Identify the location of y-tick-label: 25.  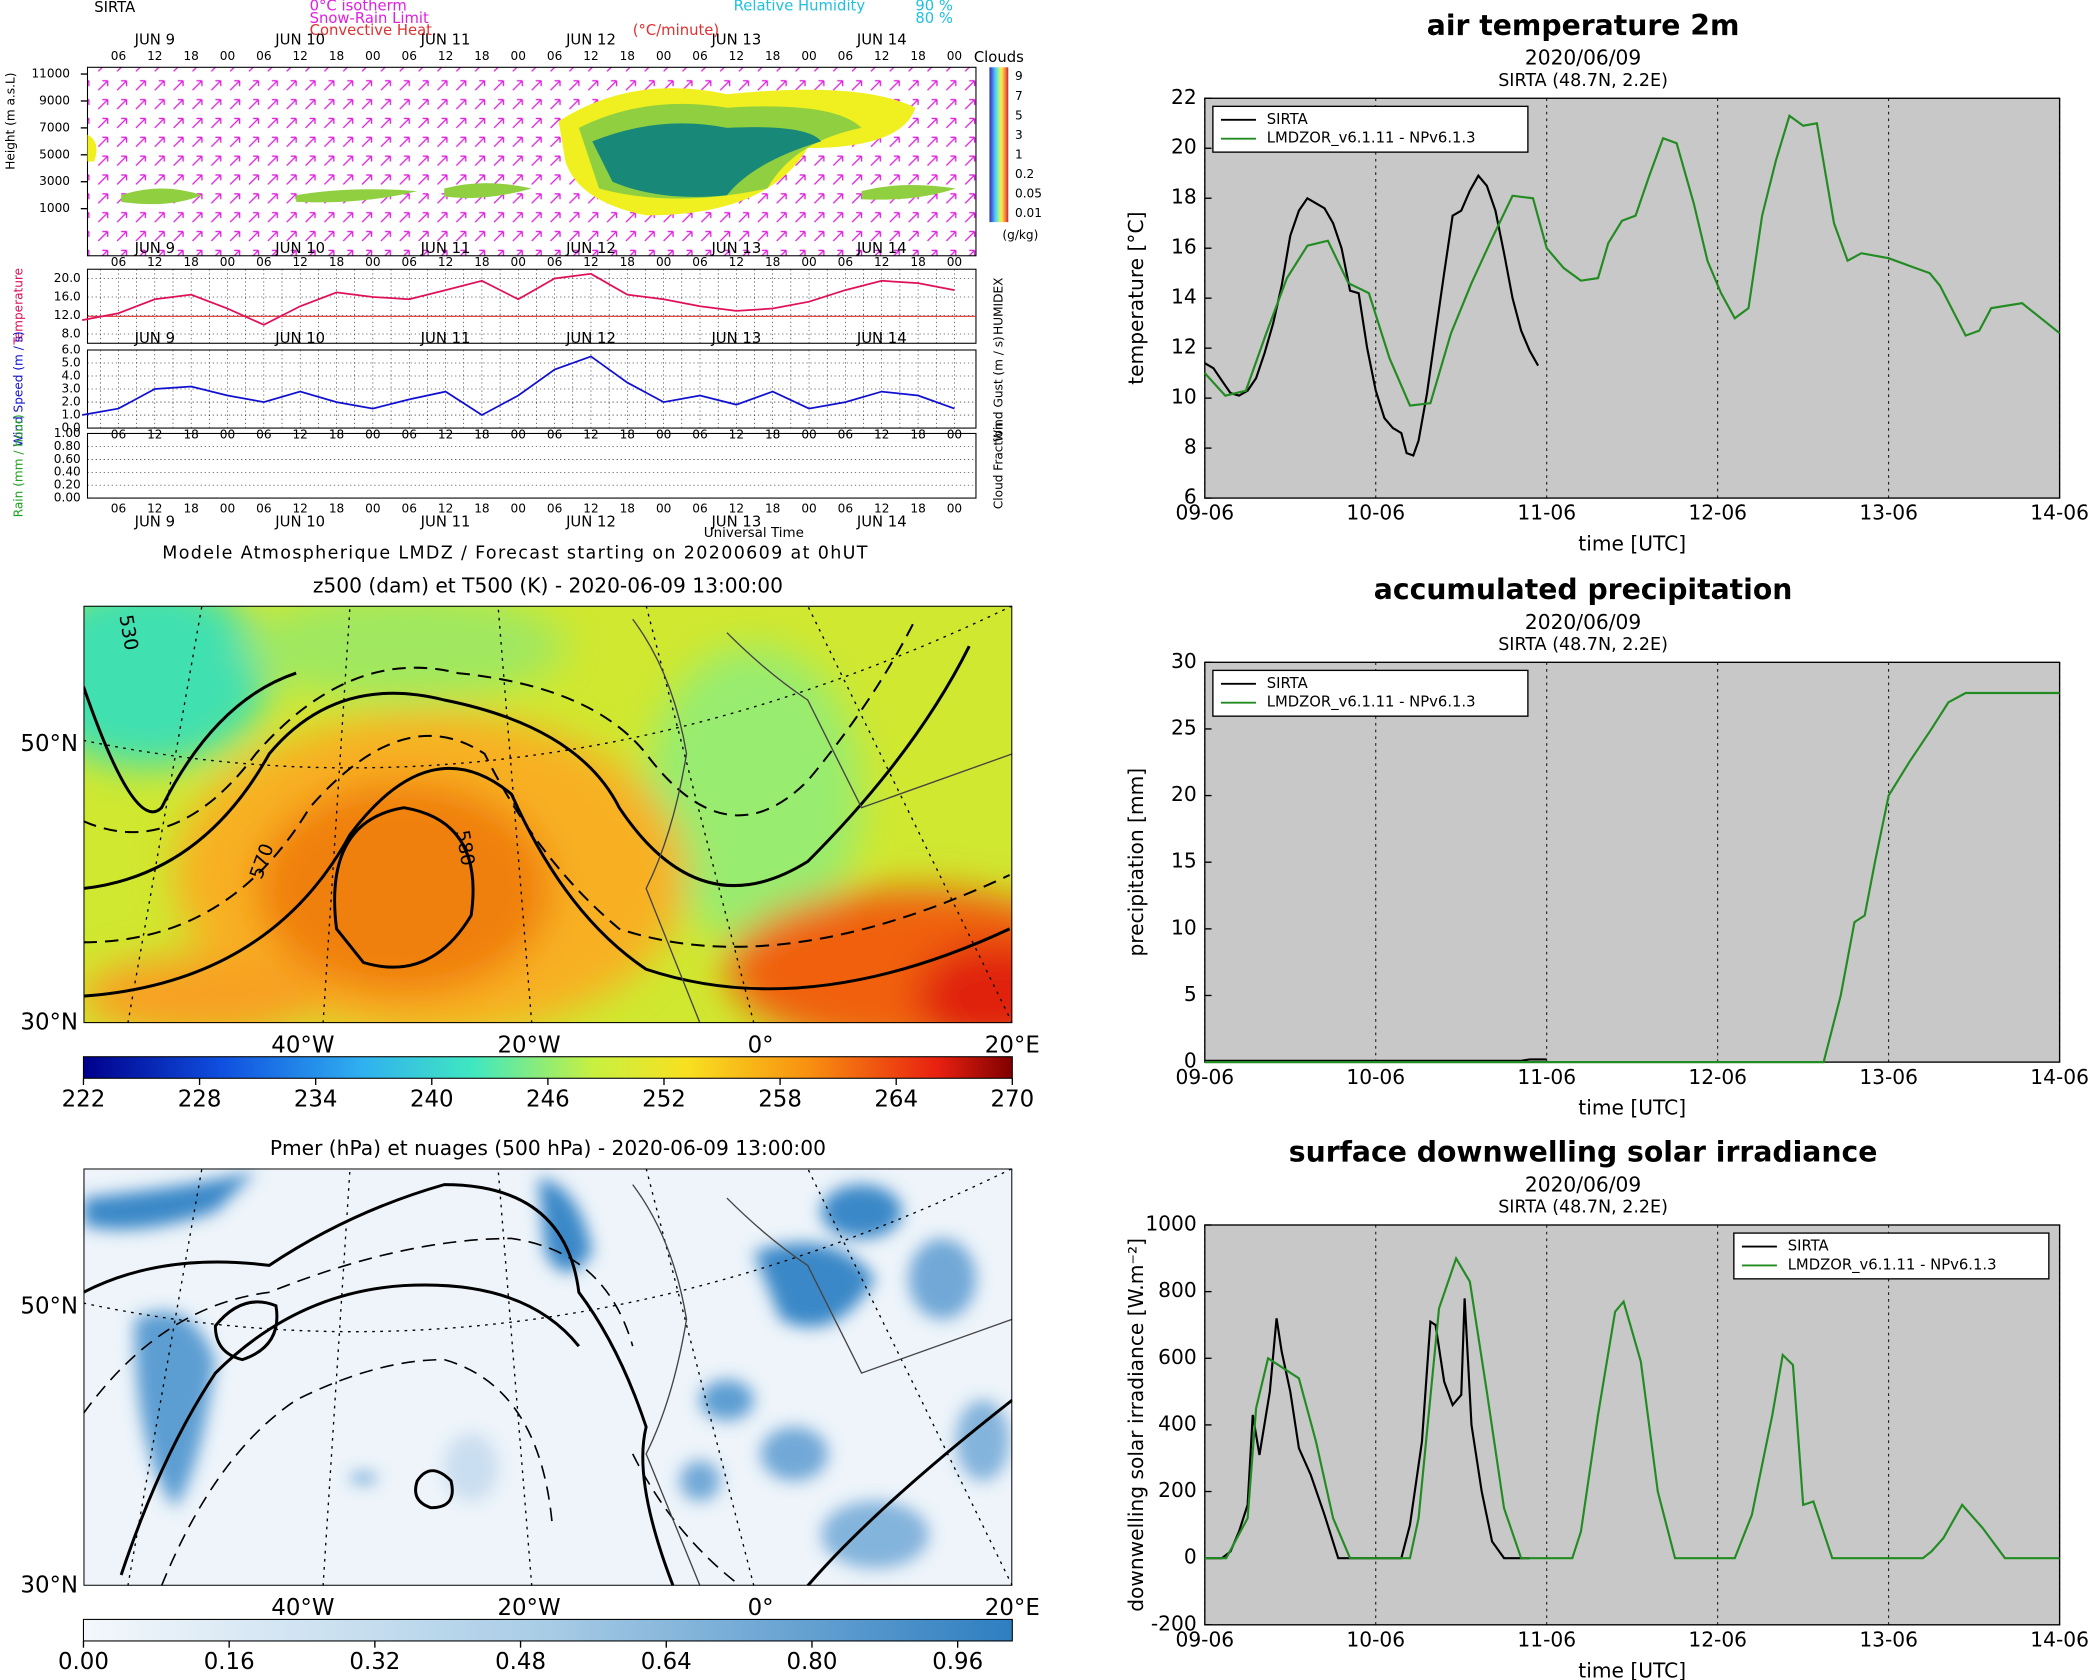
(1184, 727).